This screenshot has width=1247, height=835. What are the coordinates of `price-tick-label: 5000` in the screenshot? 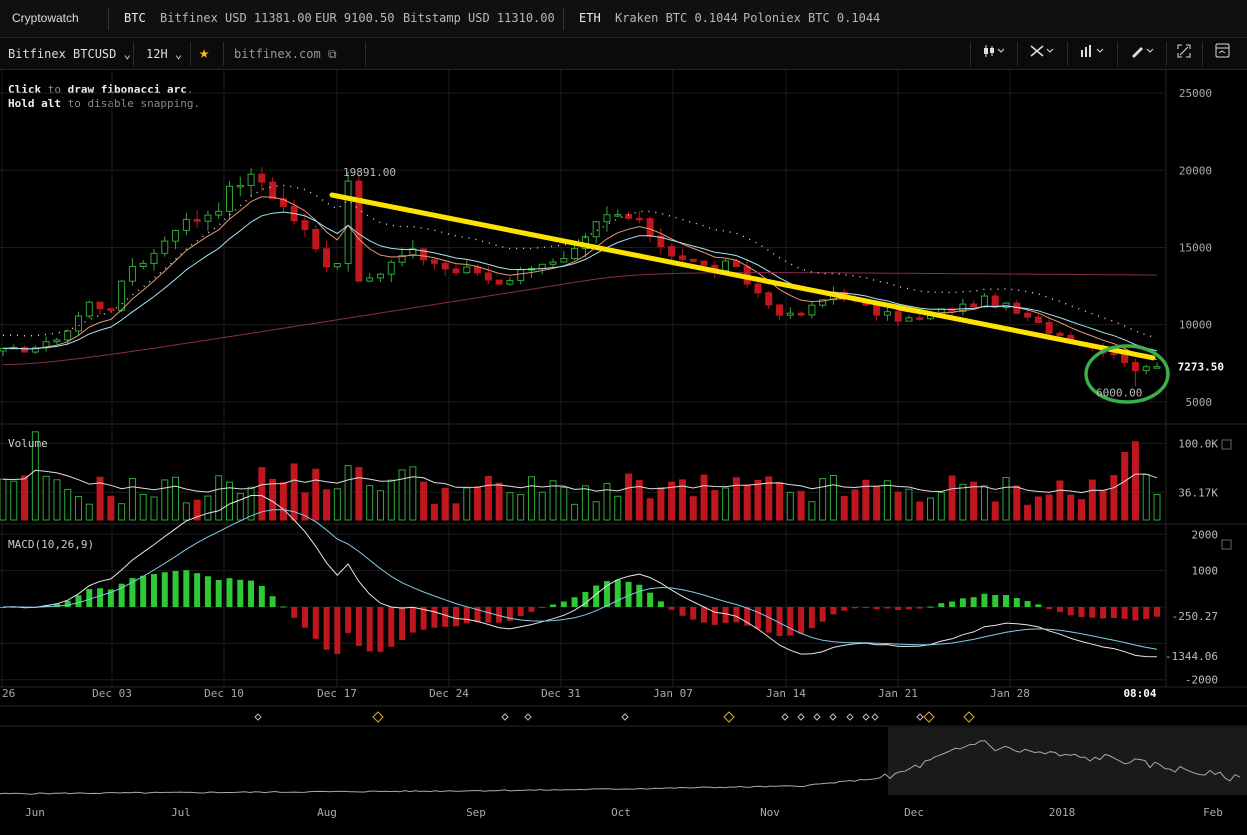 It's located at (1199, 402).